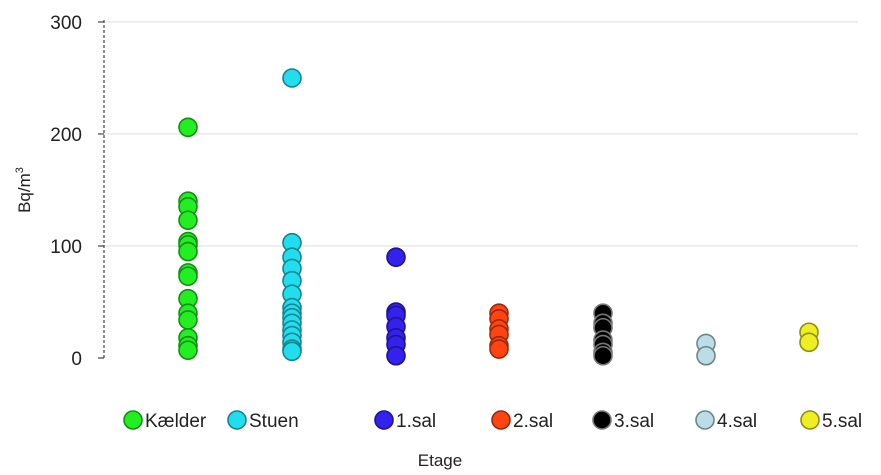 This screenshot has width=881, height=475. Describe the element at coordinates (24, 193) in the screenshot. I see `y-axis-title-main: Bq/m` at that location.